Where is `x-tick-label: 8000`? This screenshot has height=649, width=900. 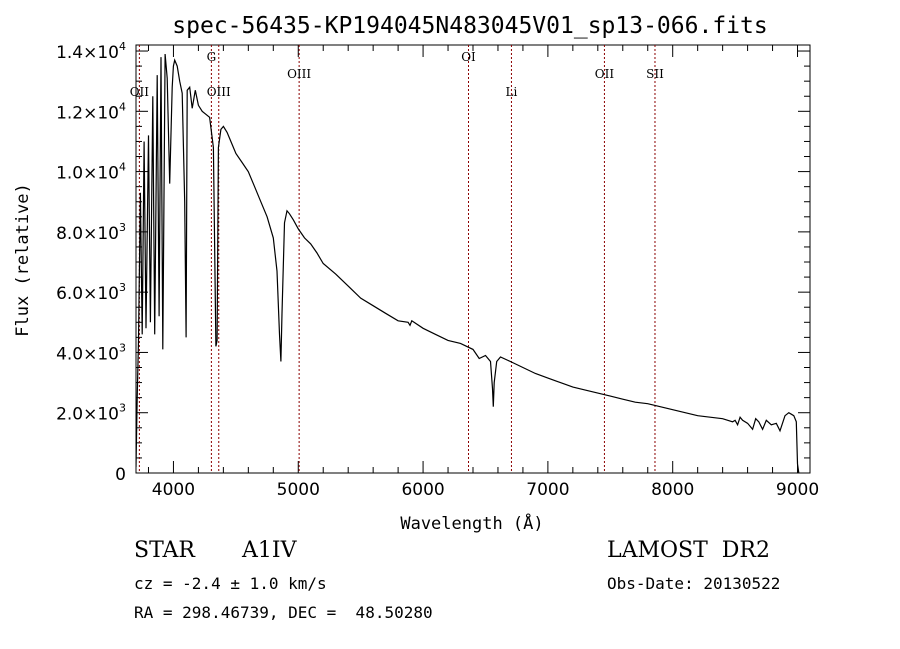
x-tick-label: 8000 is located at coordinates (672, 490).